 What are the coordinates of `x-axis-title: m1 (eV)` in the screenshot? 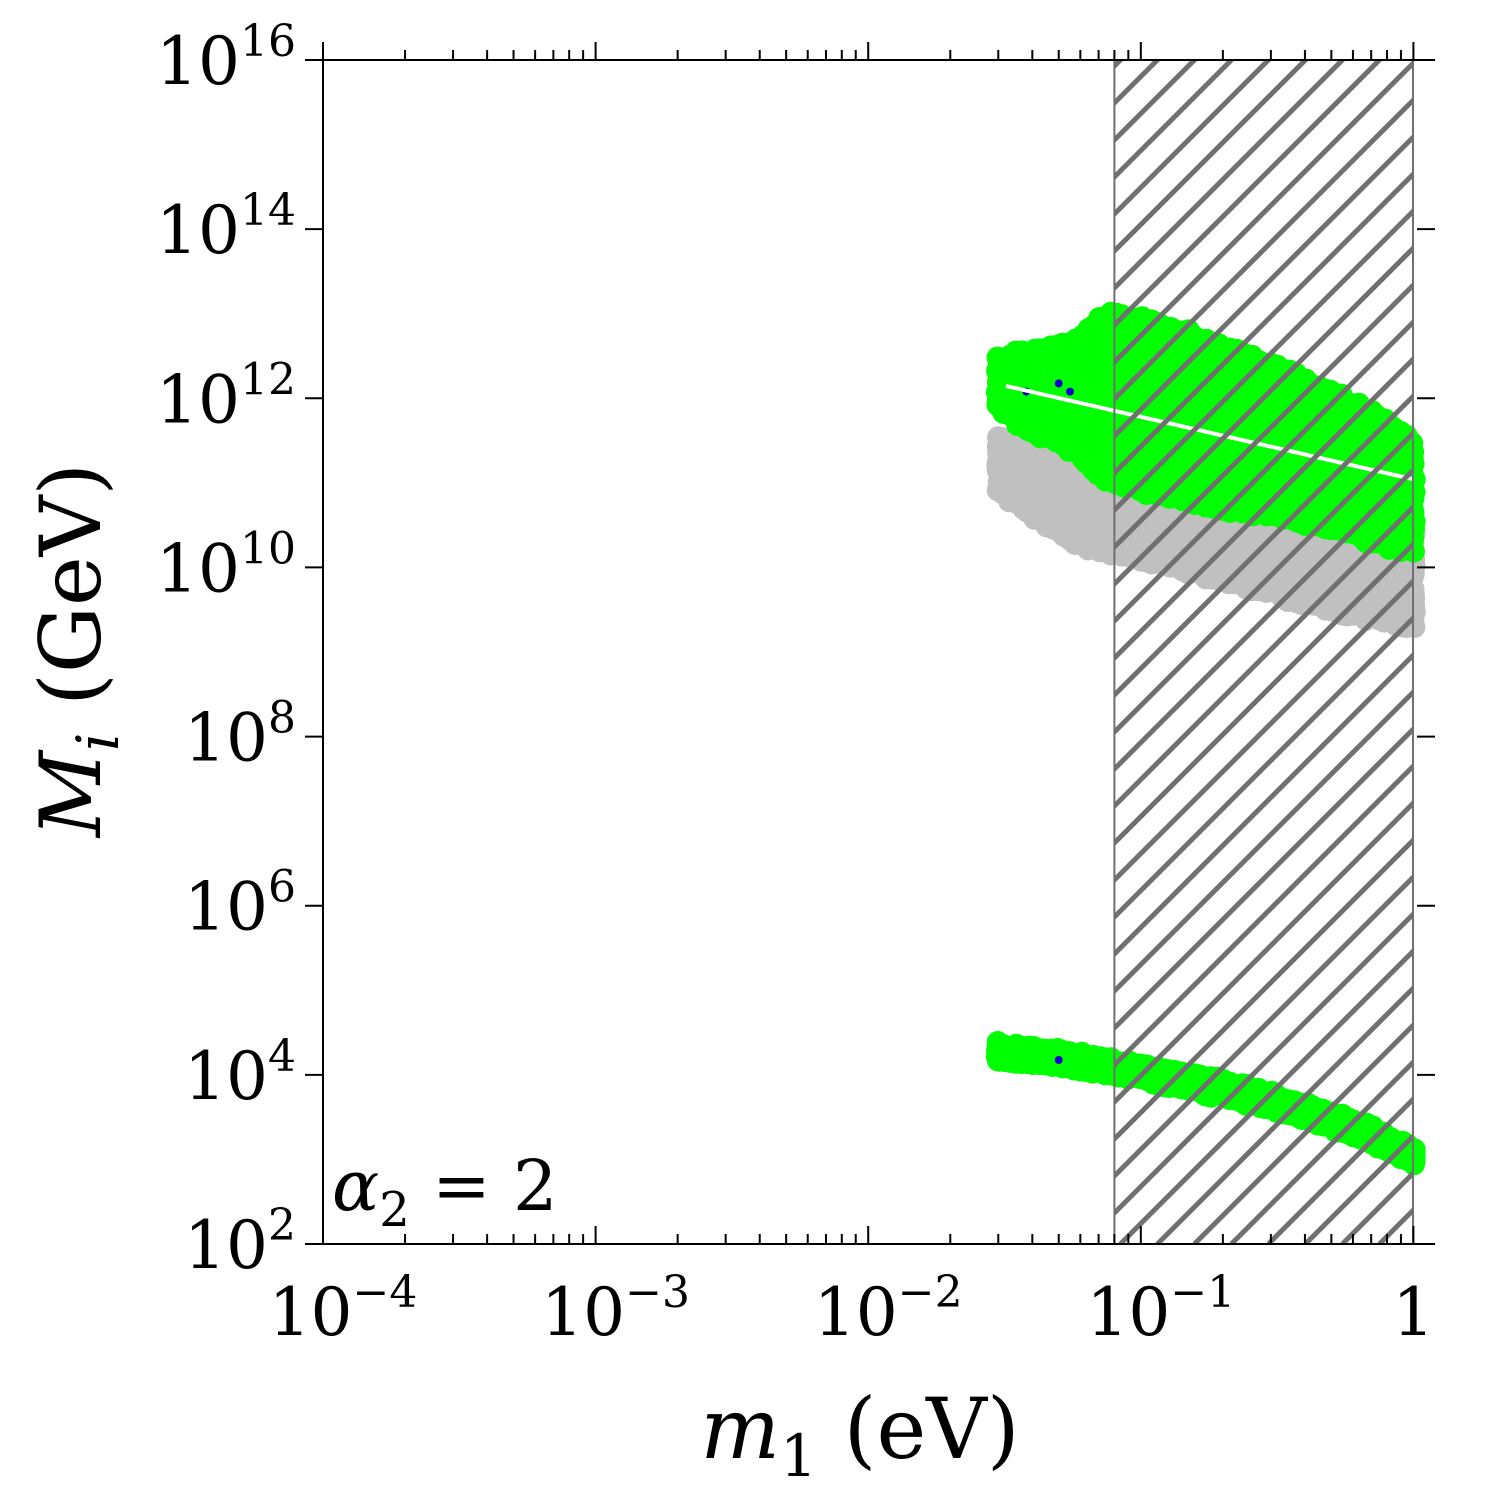 It's located at (859, 1435).